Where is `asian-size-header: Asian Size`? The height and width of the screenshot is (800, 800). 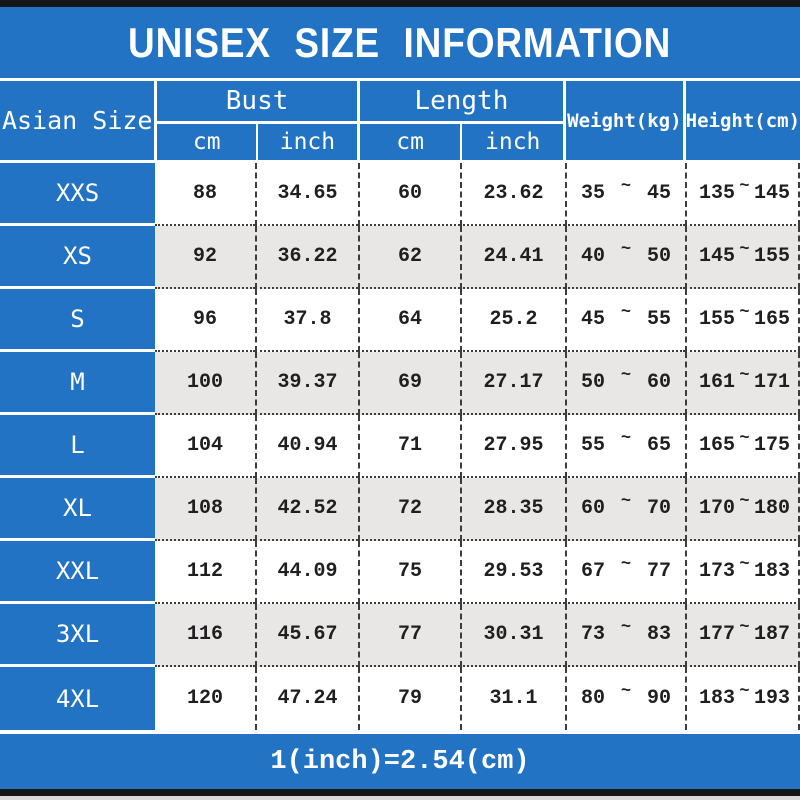
asian-size-header: Asian Size is located at coordinates (77, 120).